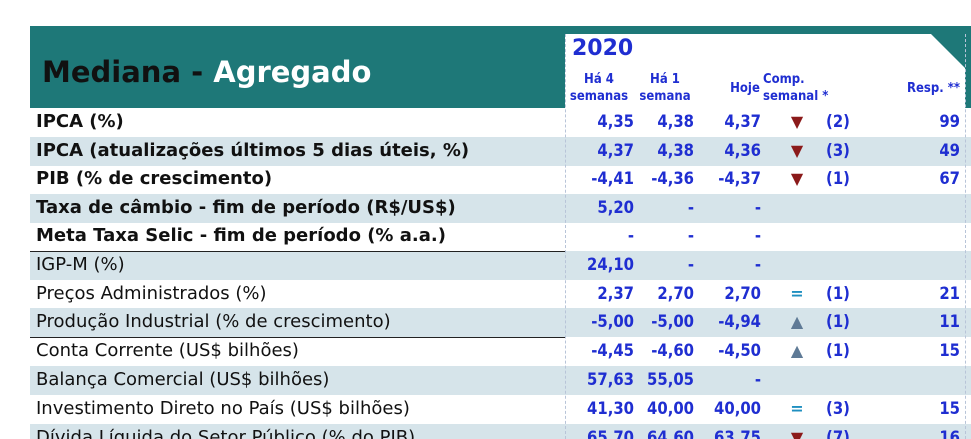 The height and width of the screenshot is (439, 971). I want to click on value-ha4-semanas: 2,37, so click(615, 293).